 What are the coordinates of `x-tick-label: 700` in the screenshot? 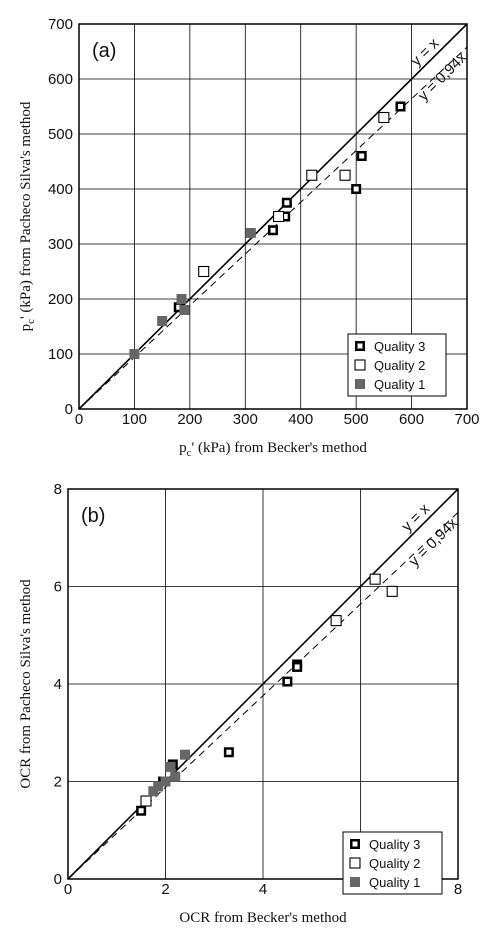 It's located at (466, 419).